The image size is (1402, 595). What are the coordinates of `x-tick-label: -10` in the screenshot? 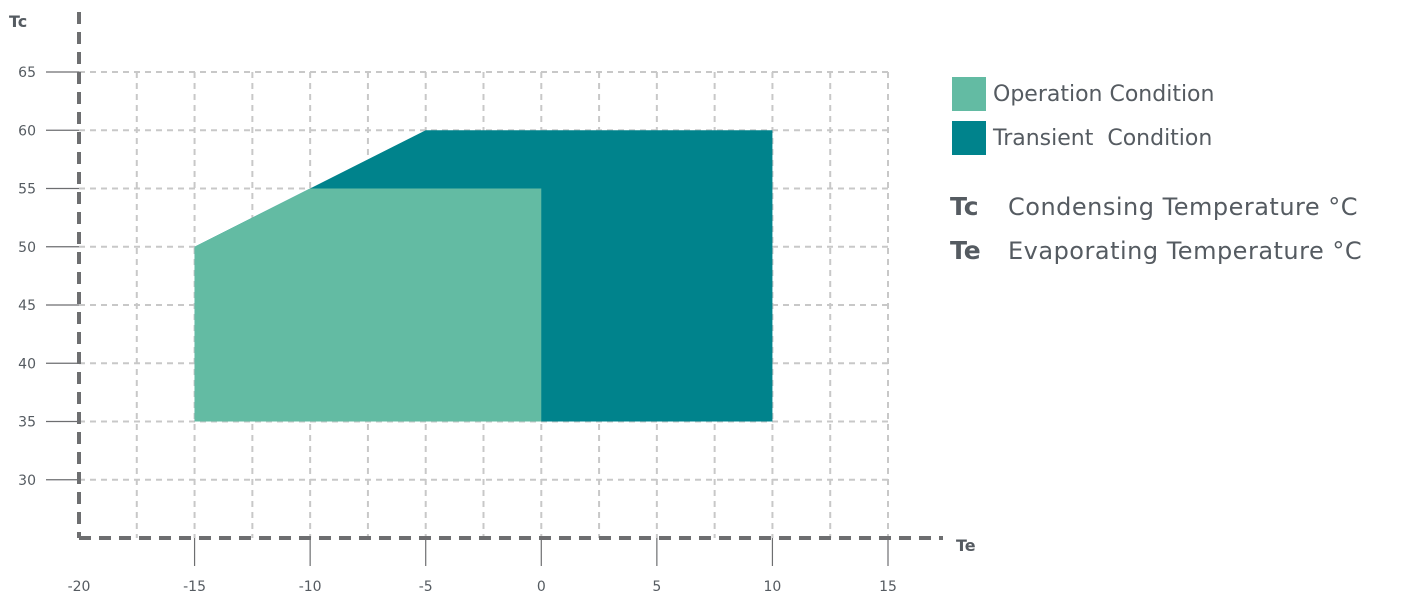 It's located at (310, 587).